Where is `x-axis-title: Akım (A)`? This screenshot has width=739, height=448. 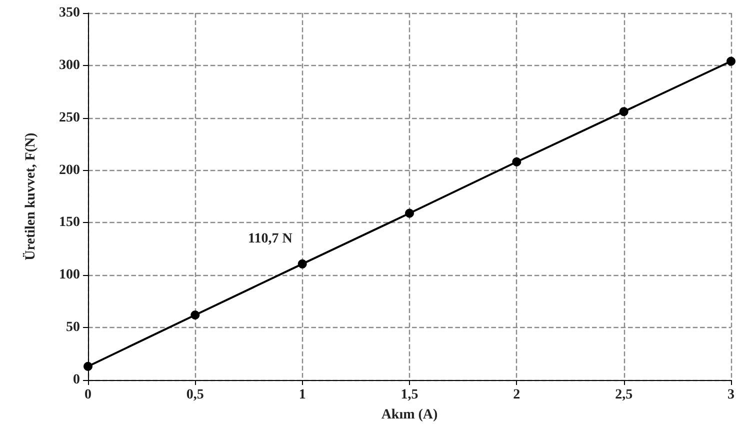 x-axis-title: Akım (A) is located at coordinates (409, 415).